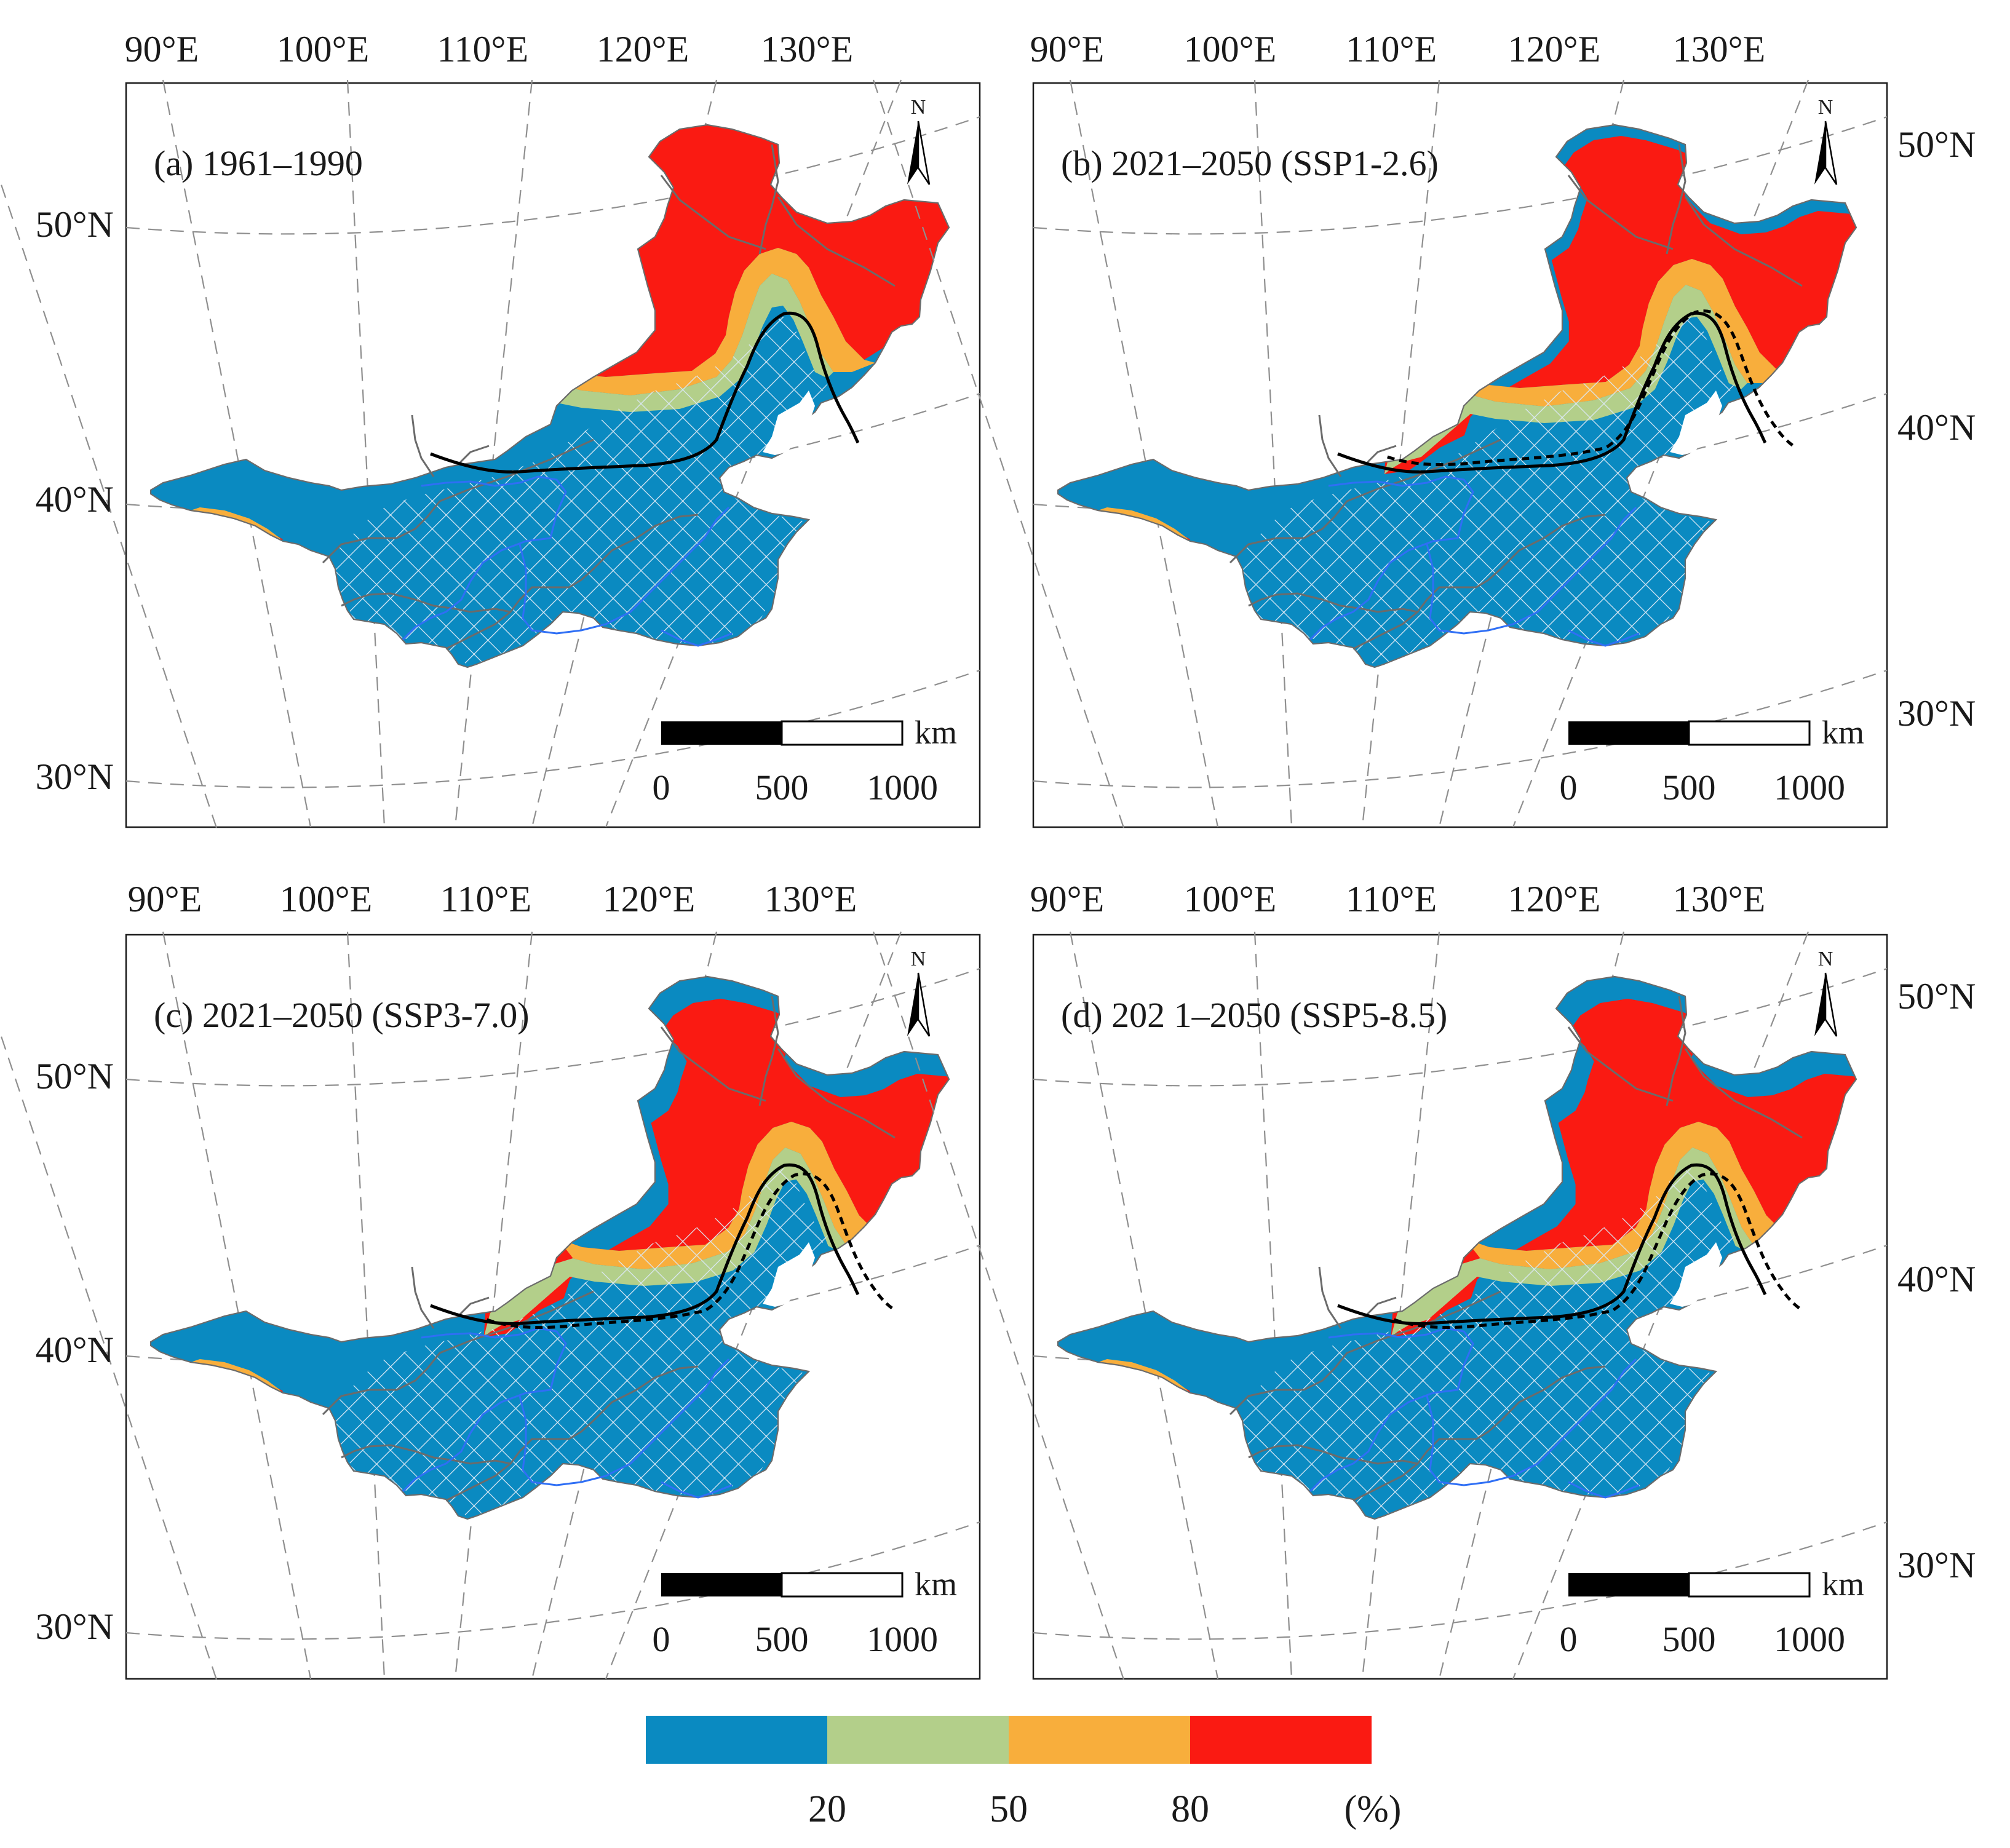 The image size is (2010, 1848). I want to click on scale-tick-500: 500, so click(1689, 1639).